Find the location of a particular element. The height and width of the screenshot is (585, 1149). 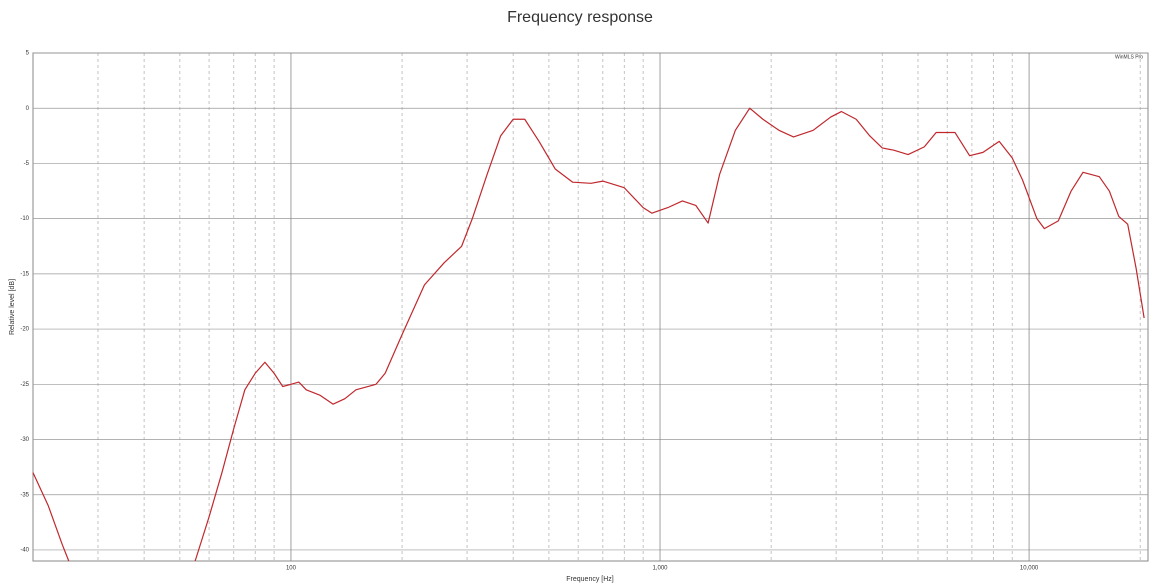

y-tick-label: 0 is located at coordinates (28, 109).